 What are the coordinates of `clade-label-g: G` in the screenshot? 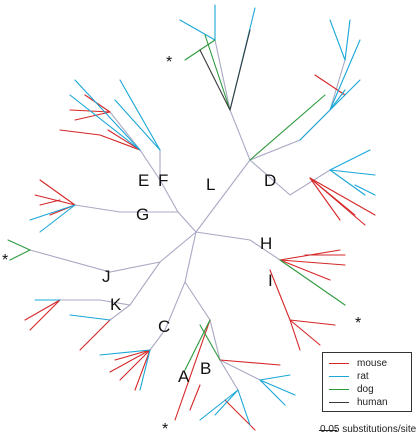 It's located at (143, 214).